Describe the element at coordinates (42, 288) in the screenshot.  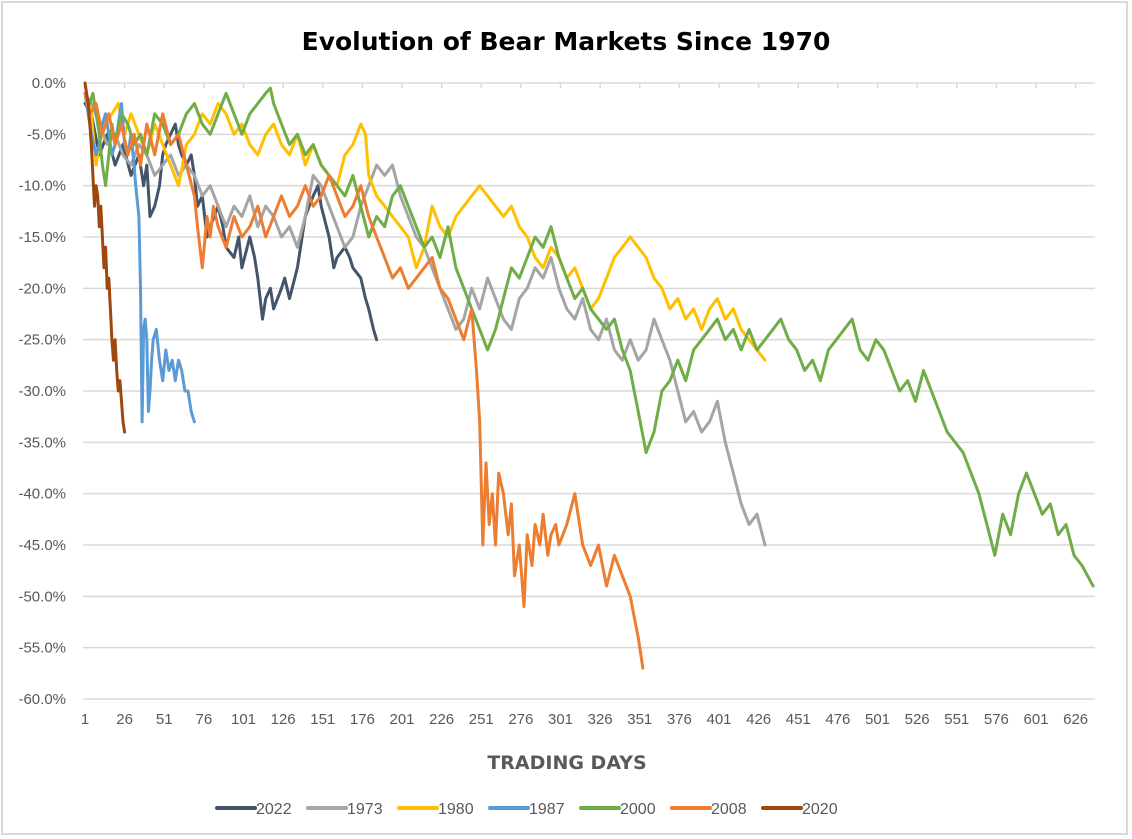
I see `y-tick-label: -20.0%` at that location.